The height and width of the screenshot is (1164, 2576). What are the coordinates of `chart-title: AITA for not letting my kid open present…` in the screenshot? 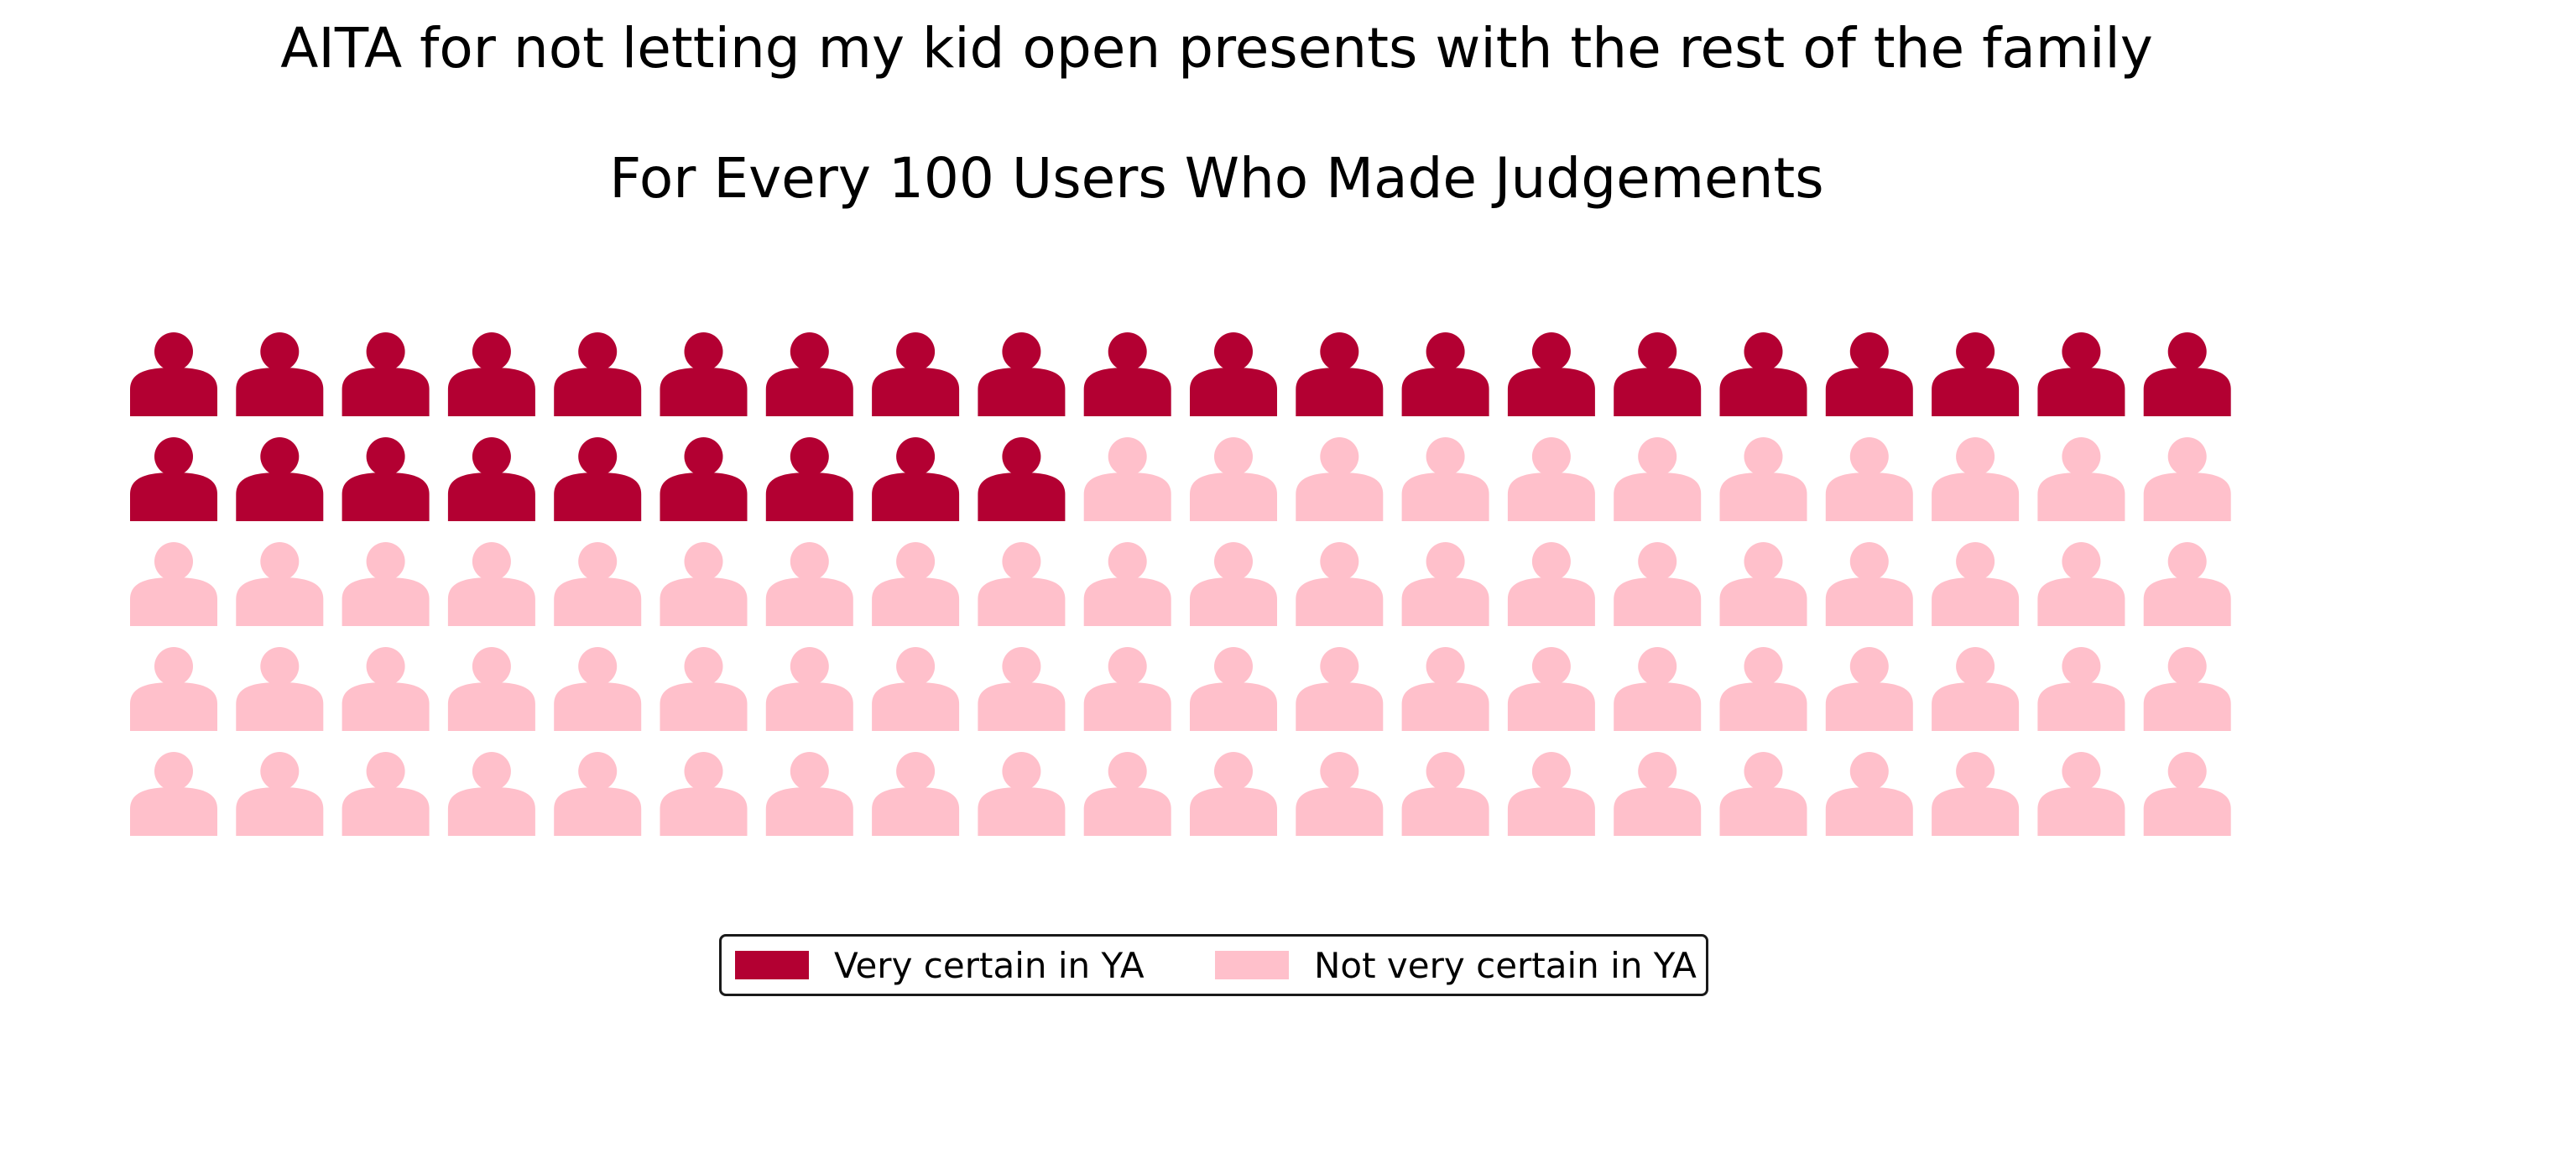 It's located at (1216, 48).